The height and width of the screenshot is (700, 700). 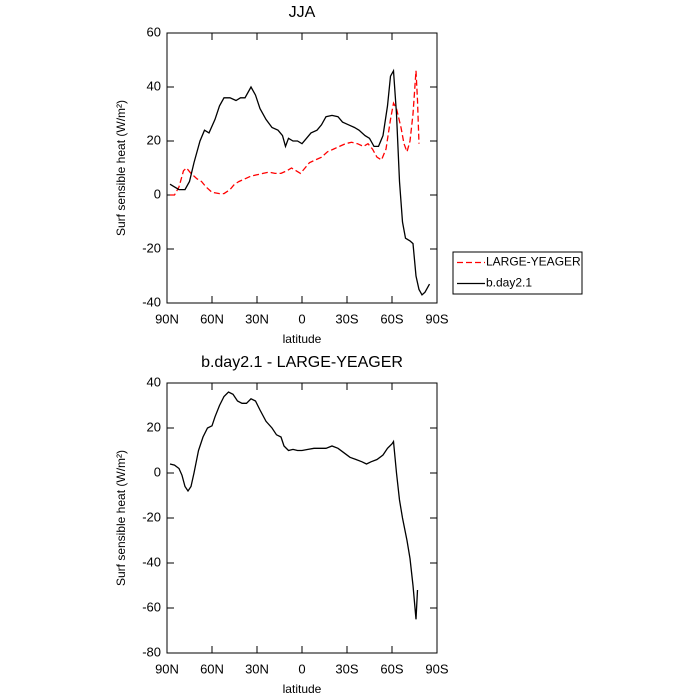 What do you see at coordinates (151, 651) in the screenshot?
I see `y-tick-label: -80` at bounding box center [151, 651].